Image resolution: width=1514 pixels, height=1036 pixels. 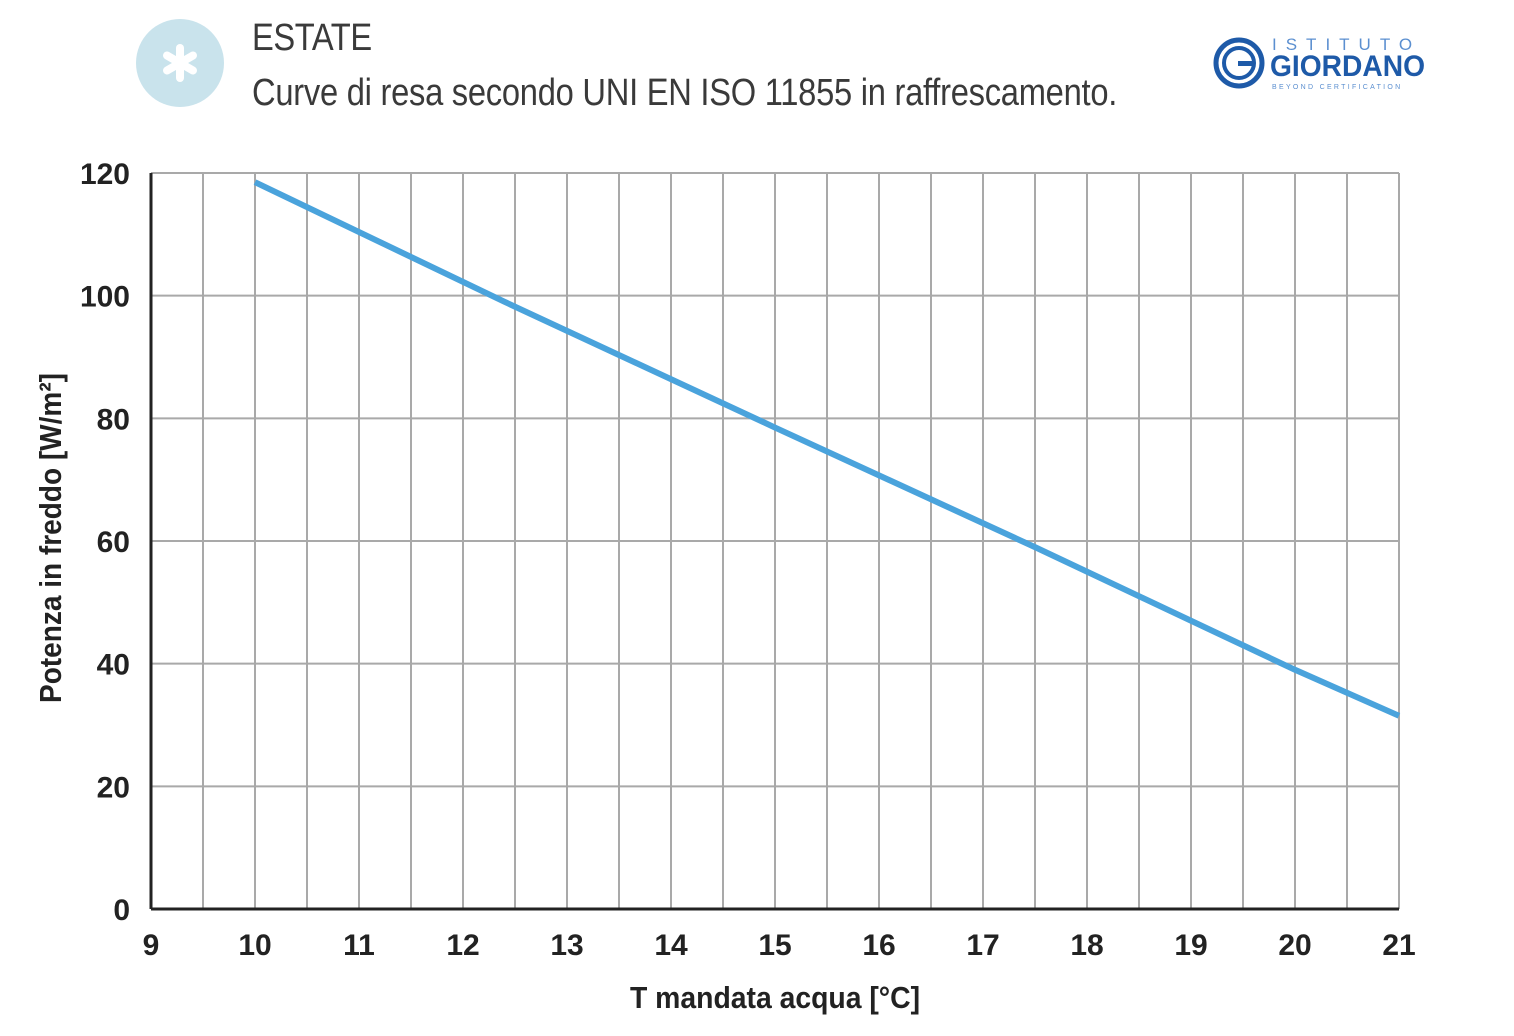 What do you see at coordinates (121, 910) in the screenshot?
I see `y-tick-label: 0` at bounding box center [121, 910].